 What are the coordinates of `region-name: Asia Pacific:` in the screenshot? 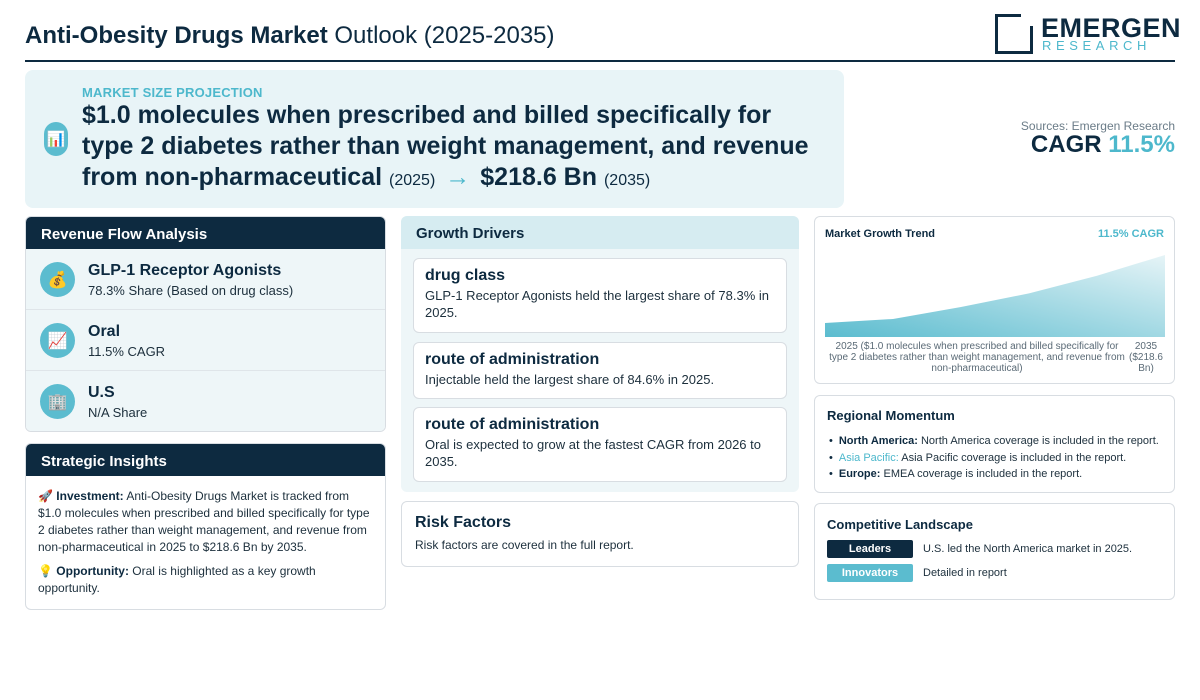 It's located at (868, 457).